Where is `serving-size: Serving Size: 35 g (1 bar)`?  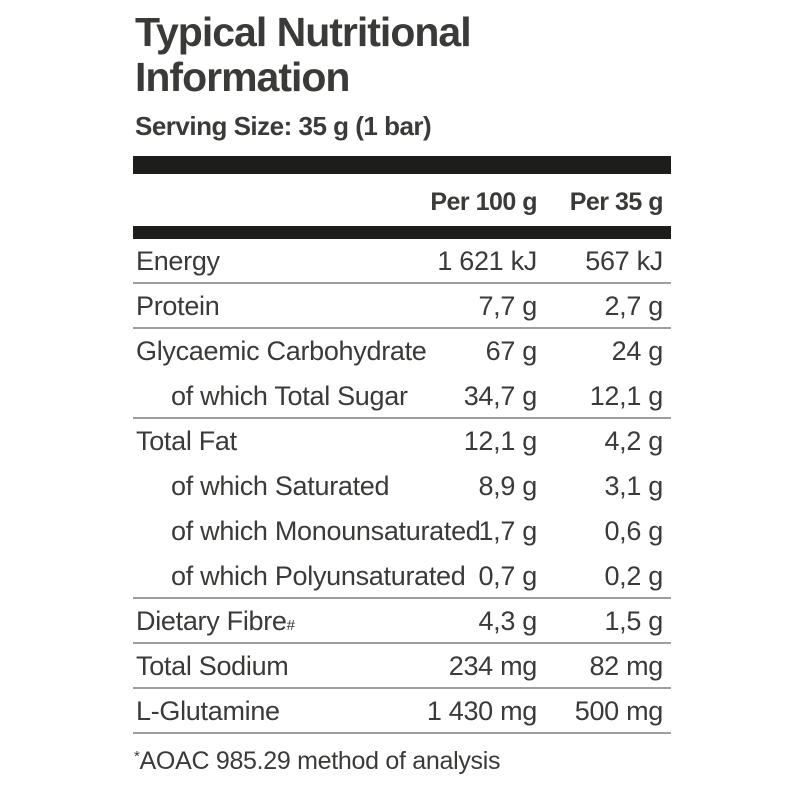
serving-size: Serving Size: 35 g (1 bar) is located at coordinates (283, 126).